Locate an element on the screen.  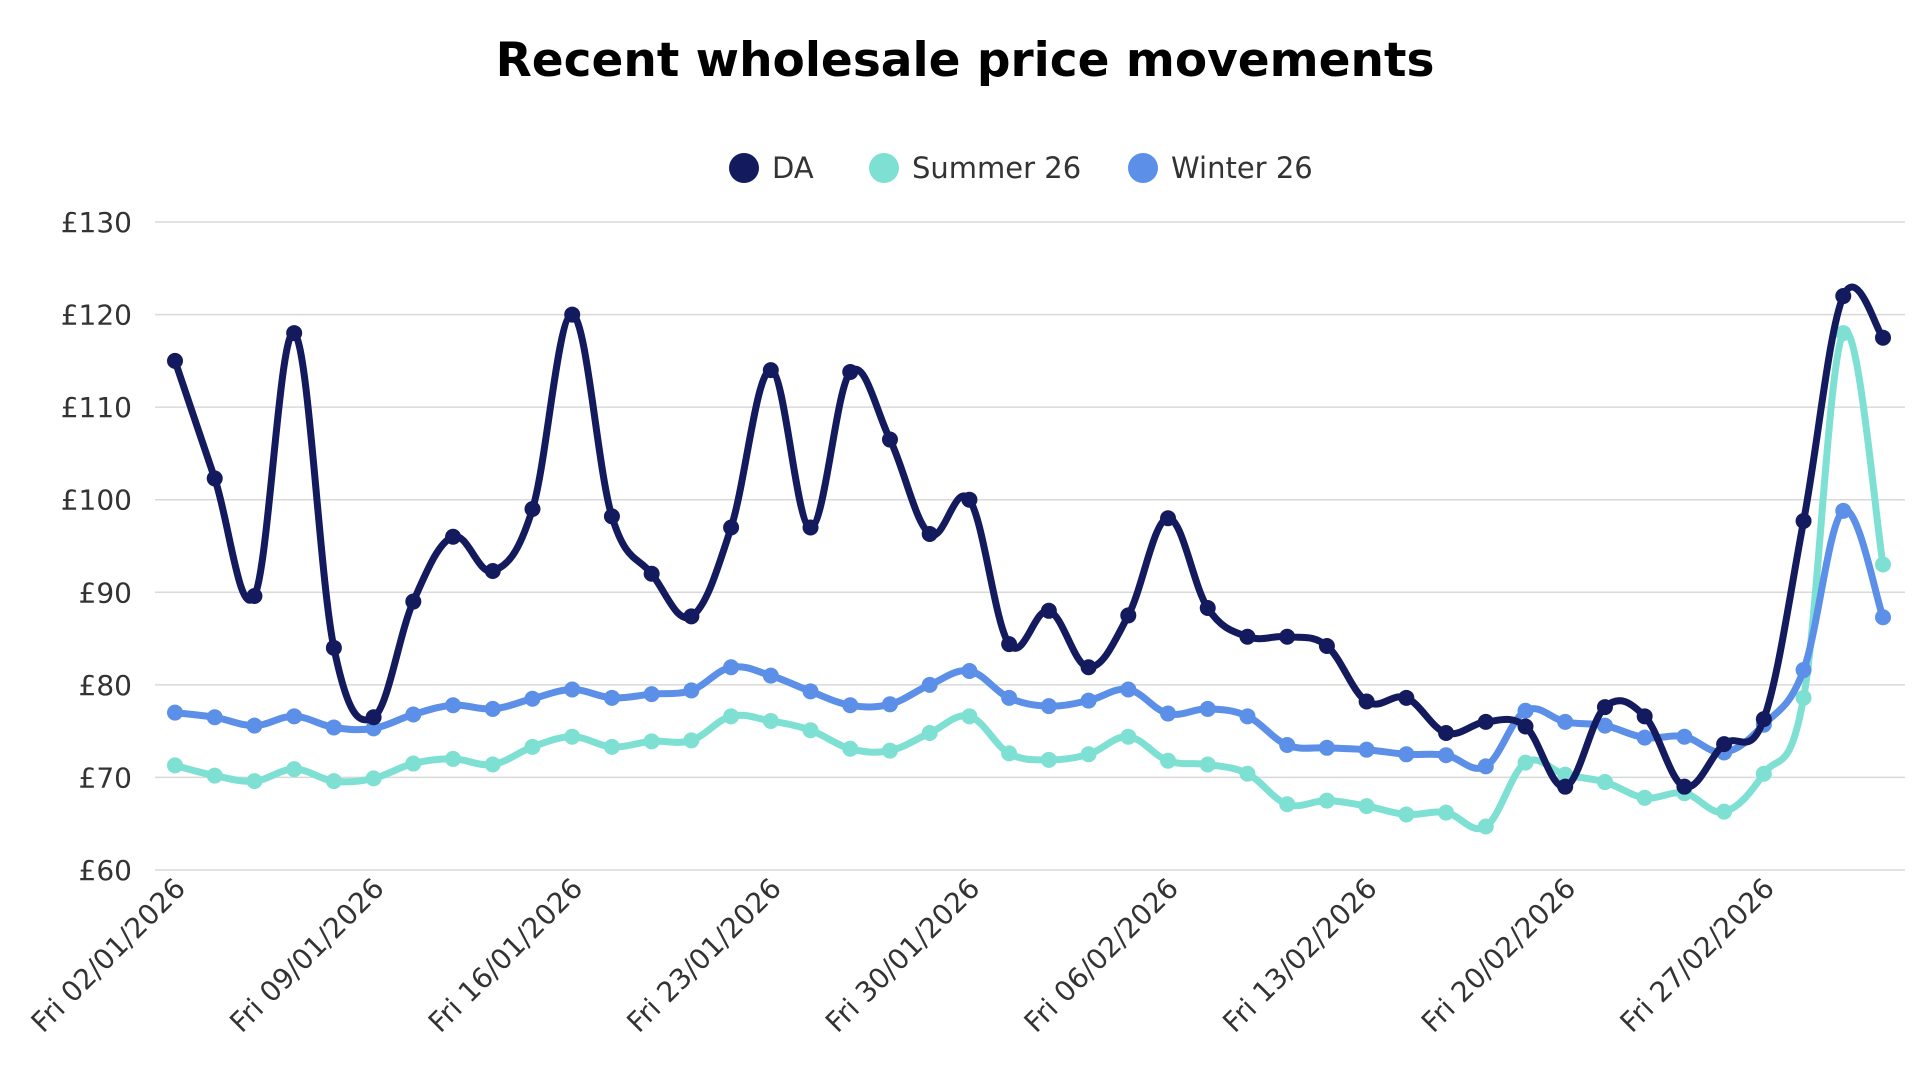
legend-item-1: Summer 26 is located at coordinates (975, 168).